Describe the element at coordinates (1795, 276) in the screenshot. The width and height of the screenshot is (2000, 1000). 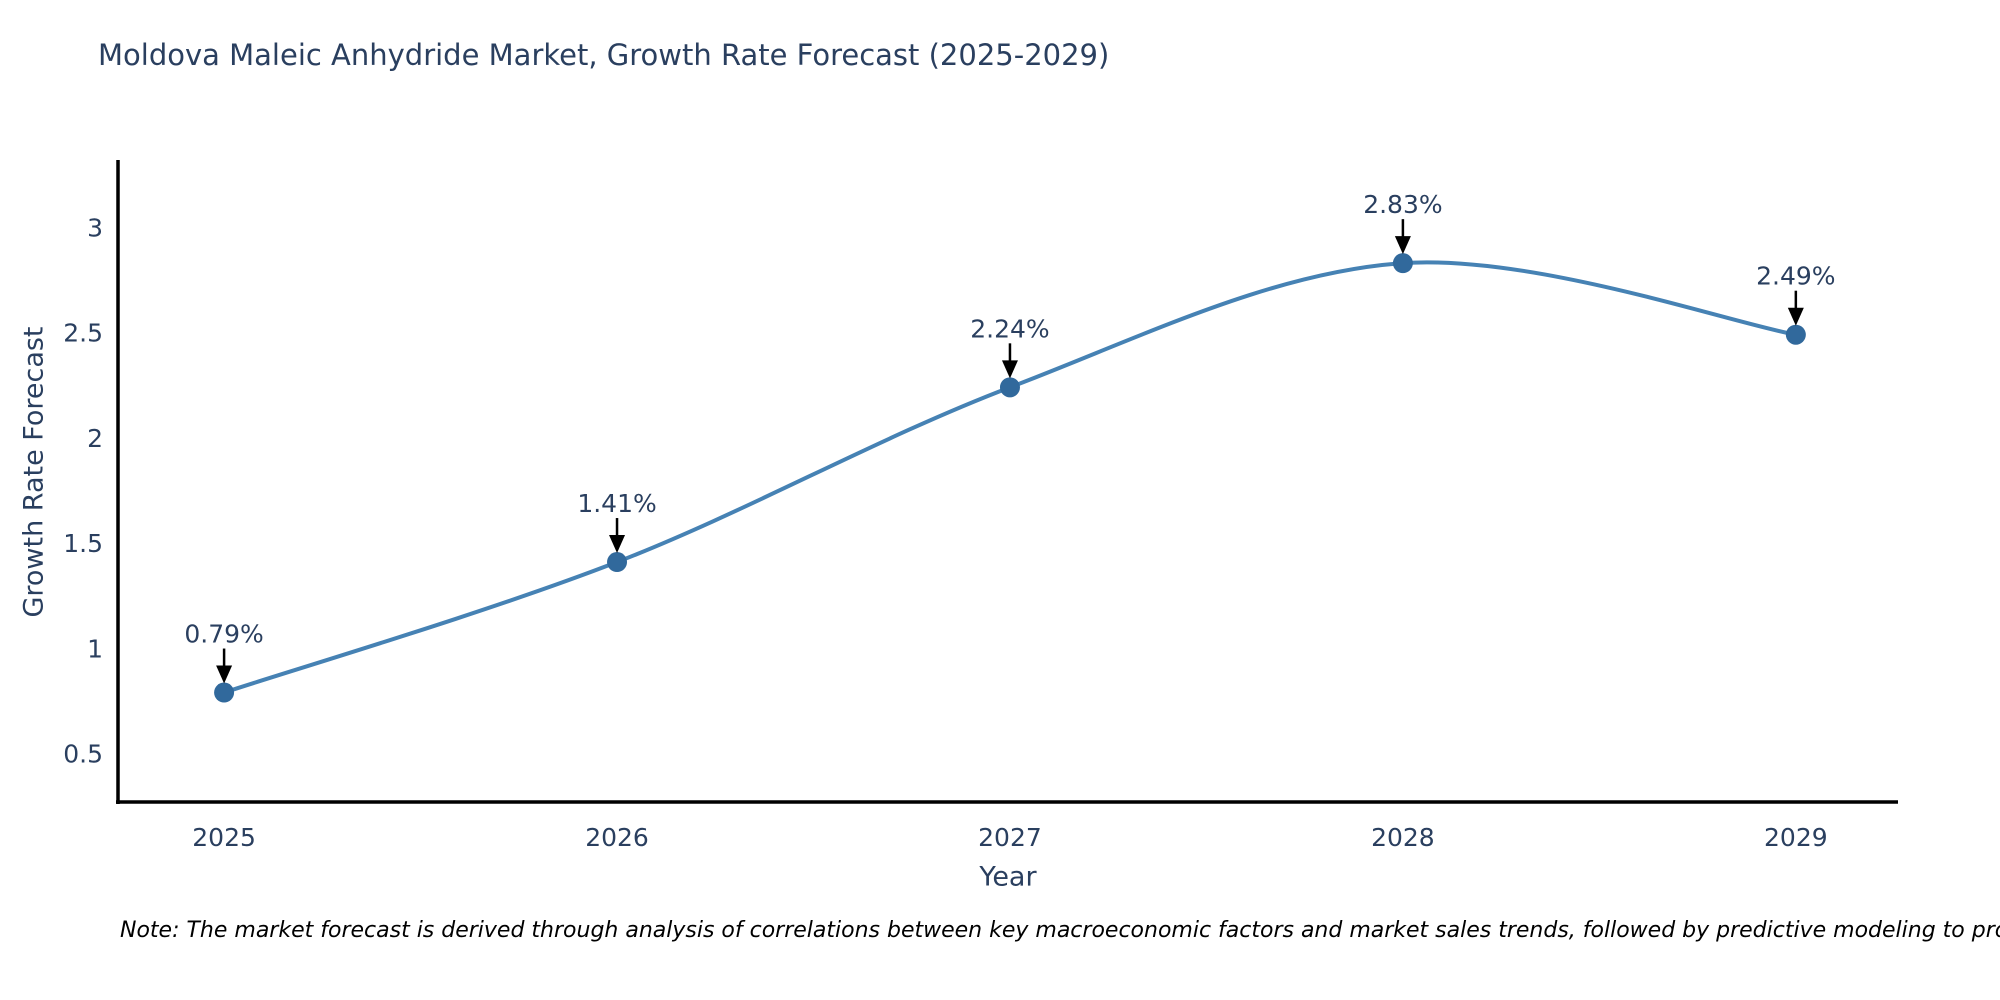
I see `annotation-label: 2.49%` at that location.